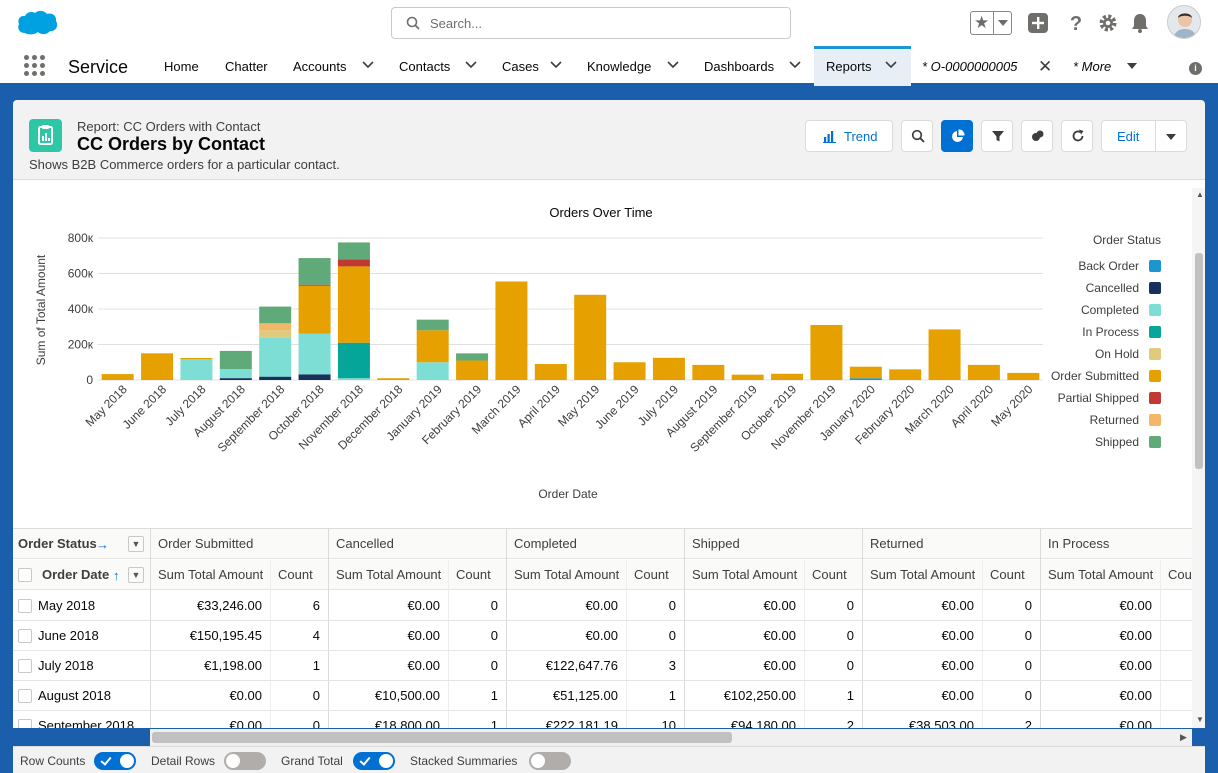  What do you see at coordinates (891, 65) in the screenshot?
I see `reports-chevron-down-icon` at bounding box center [891, 65].